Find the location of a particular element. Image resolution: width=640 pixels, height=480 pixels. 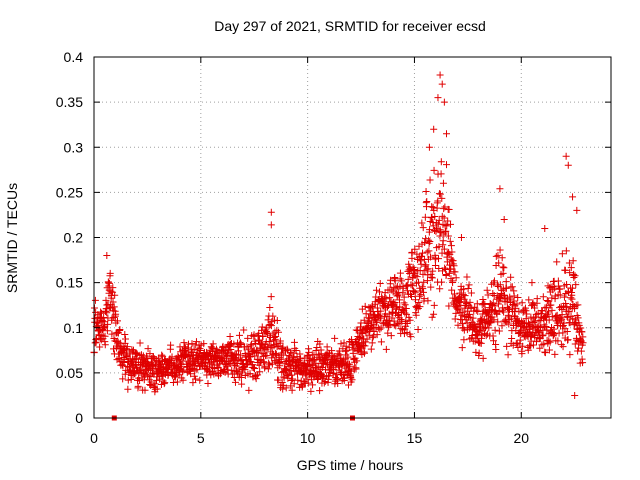

y-tick-label: 0.1 is located at coordinates (74, 328).